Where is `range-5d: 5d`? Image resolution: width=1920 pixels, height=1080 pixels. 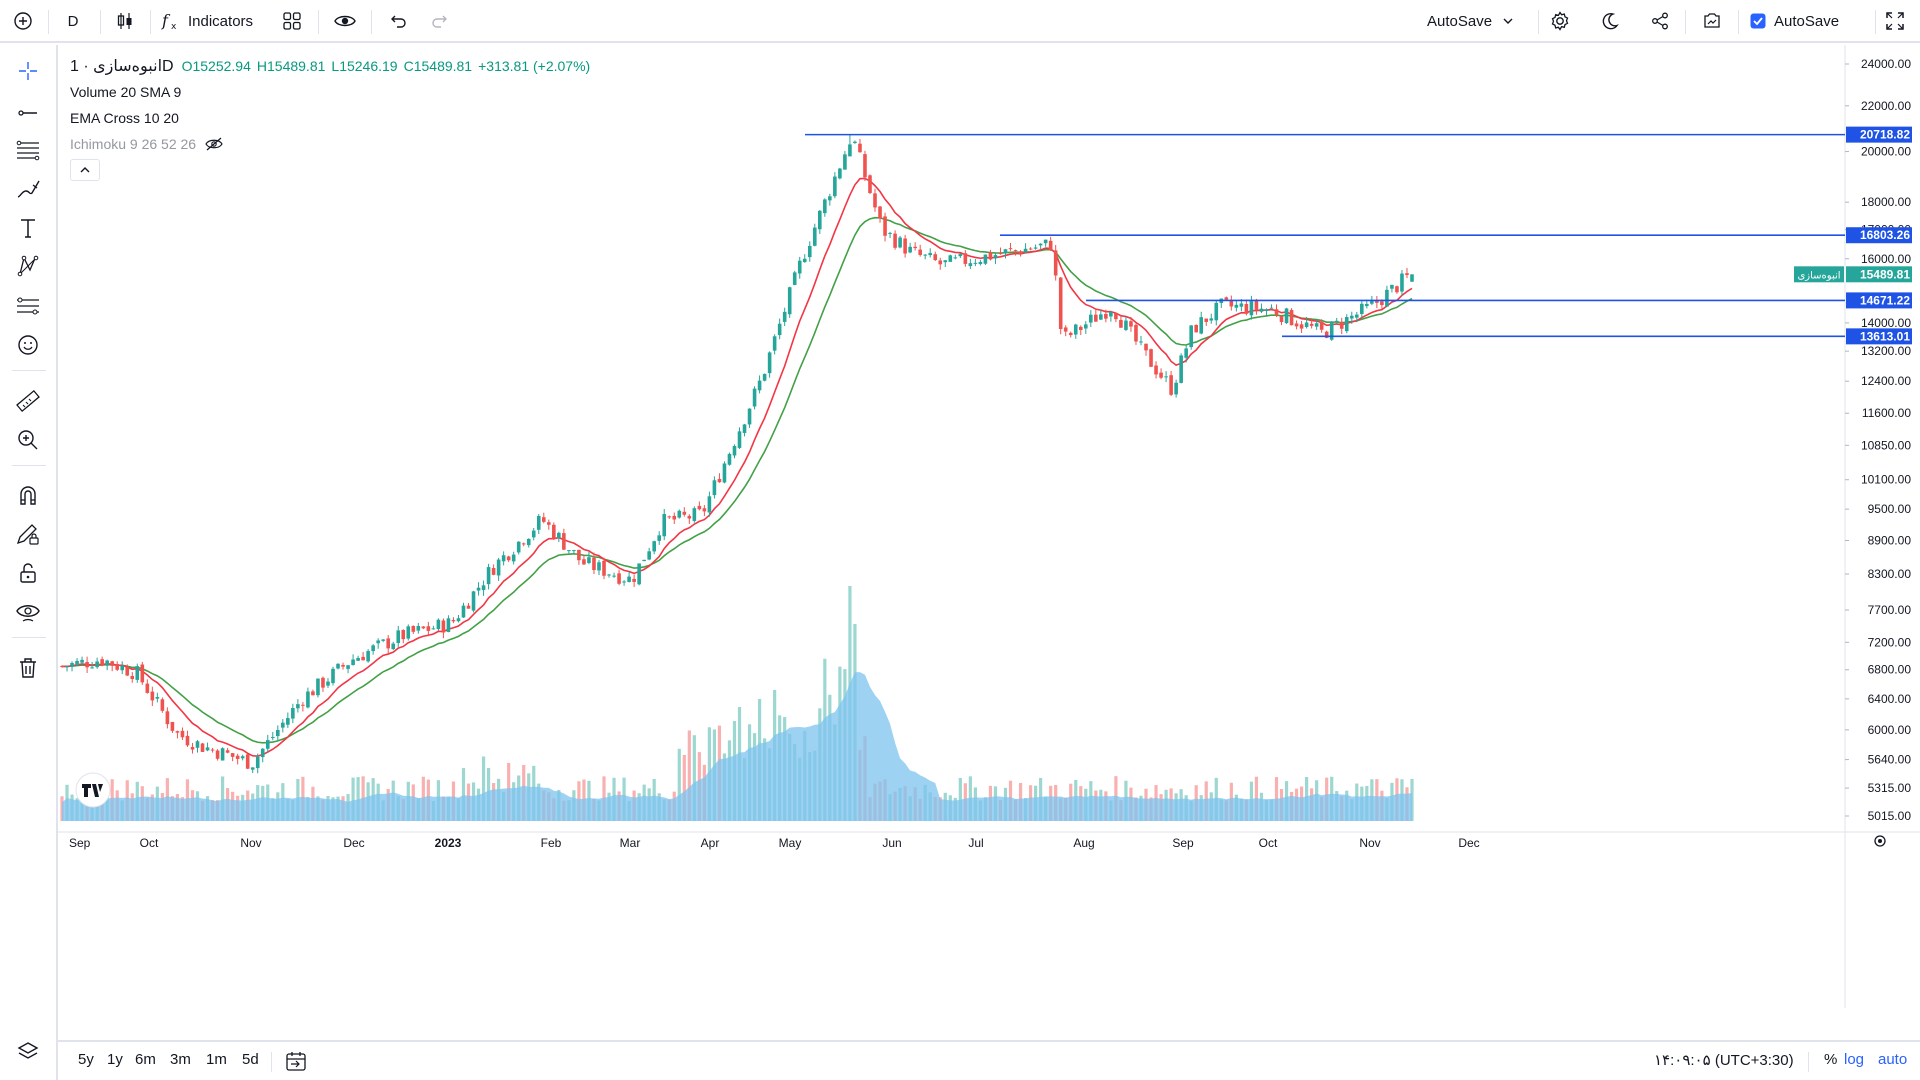 range-5d: 5d is located at coordinates (250, 1059).